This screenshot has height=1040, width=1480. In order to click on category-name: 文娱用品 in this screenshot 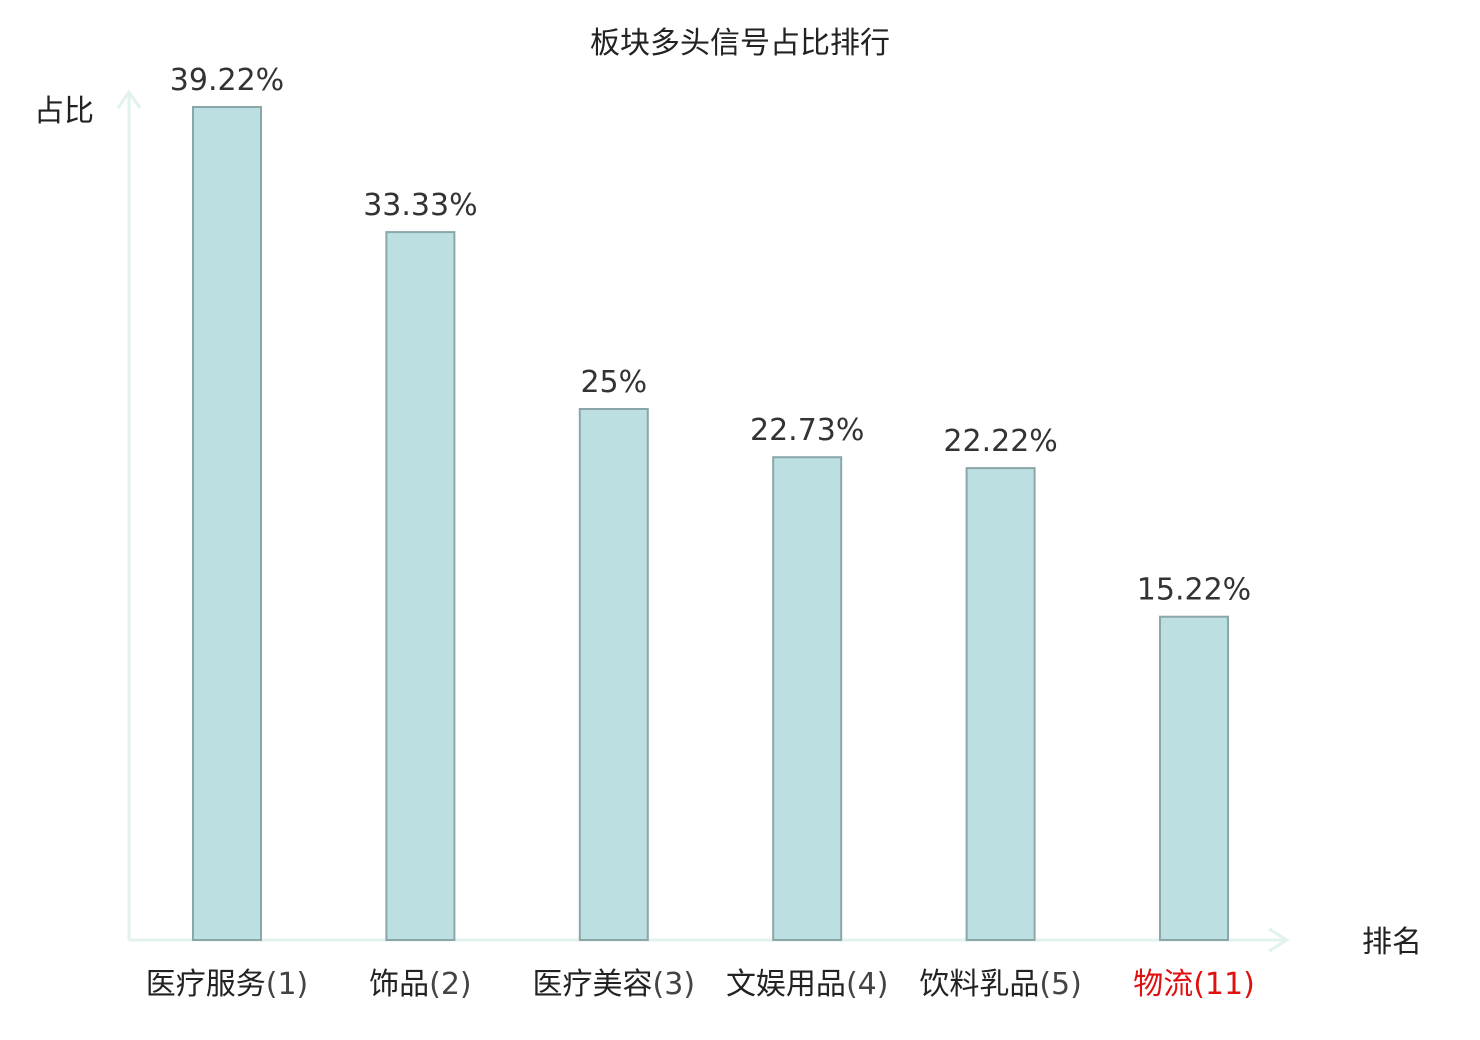, I will do `click(786, 984)`.